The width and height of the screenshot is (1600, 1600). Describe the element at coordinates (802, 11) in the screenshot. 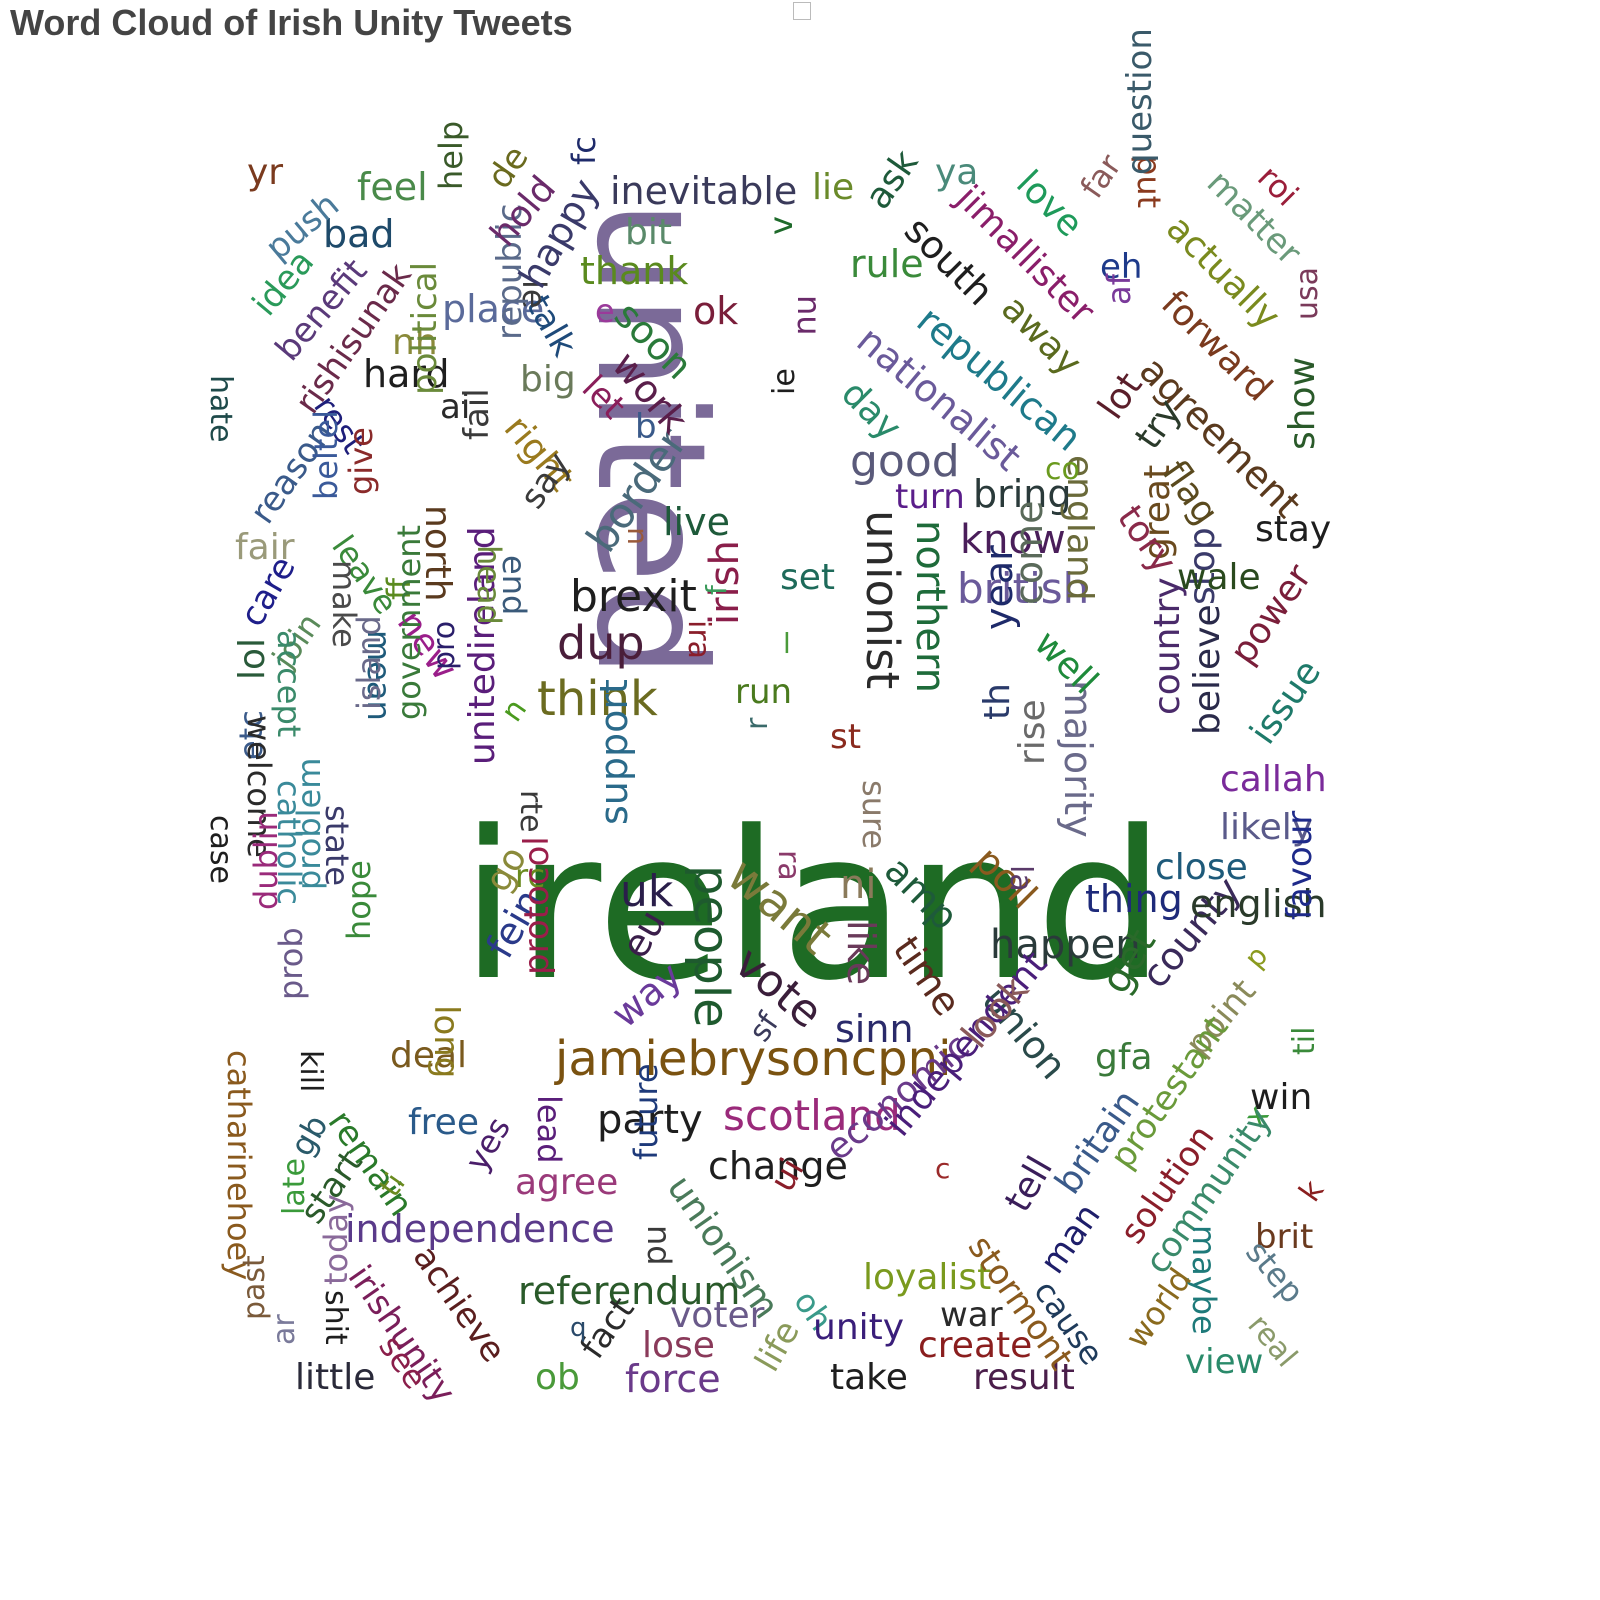

I see `checkbox-icon` at that location.